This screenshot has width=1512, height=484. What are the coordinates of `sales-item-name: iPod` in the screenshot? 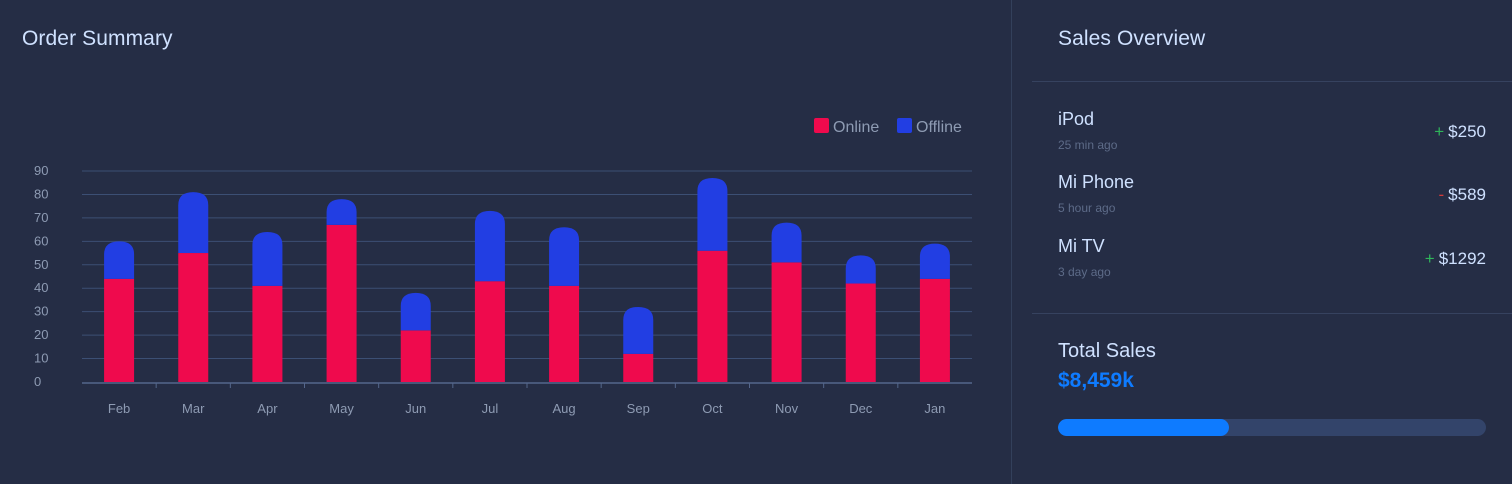 It's located at (1076, 119).